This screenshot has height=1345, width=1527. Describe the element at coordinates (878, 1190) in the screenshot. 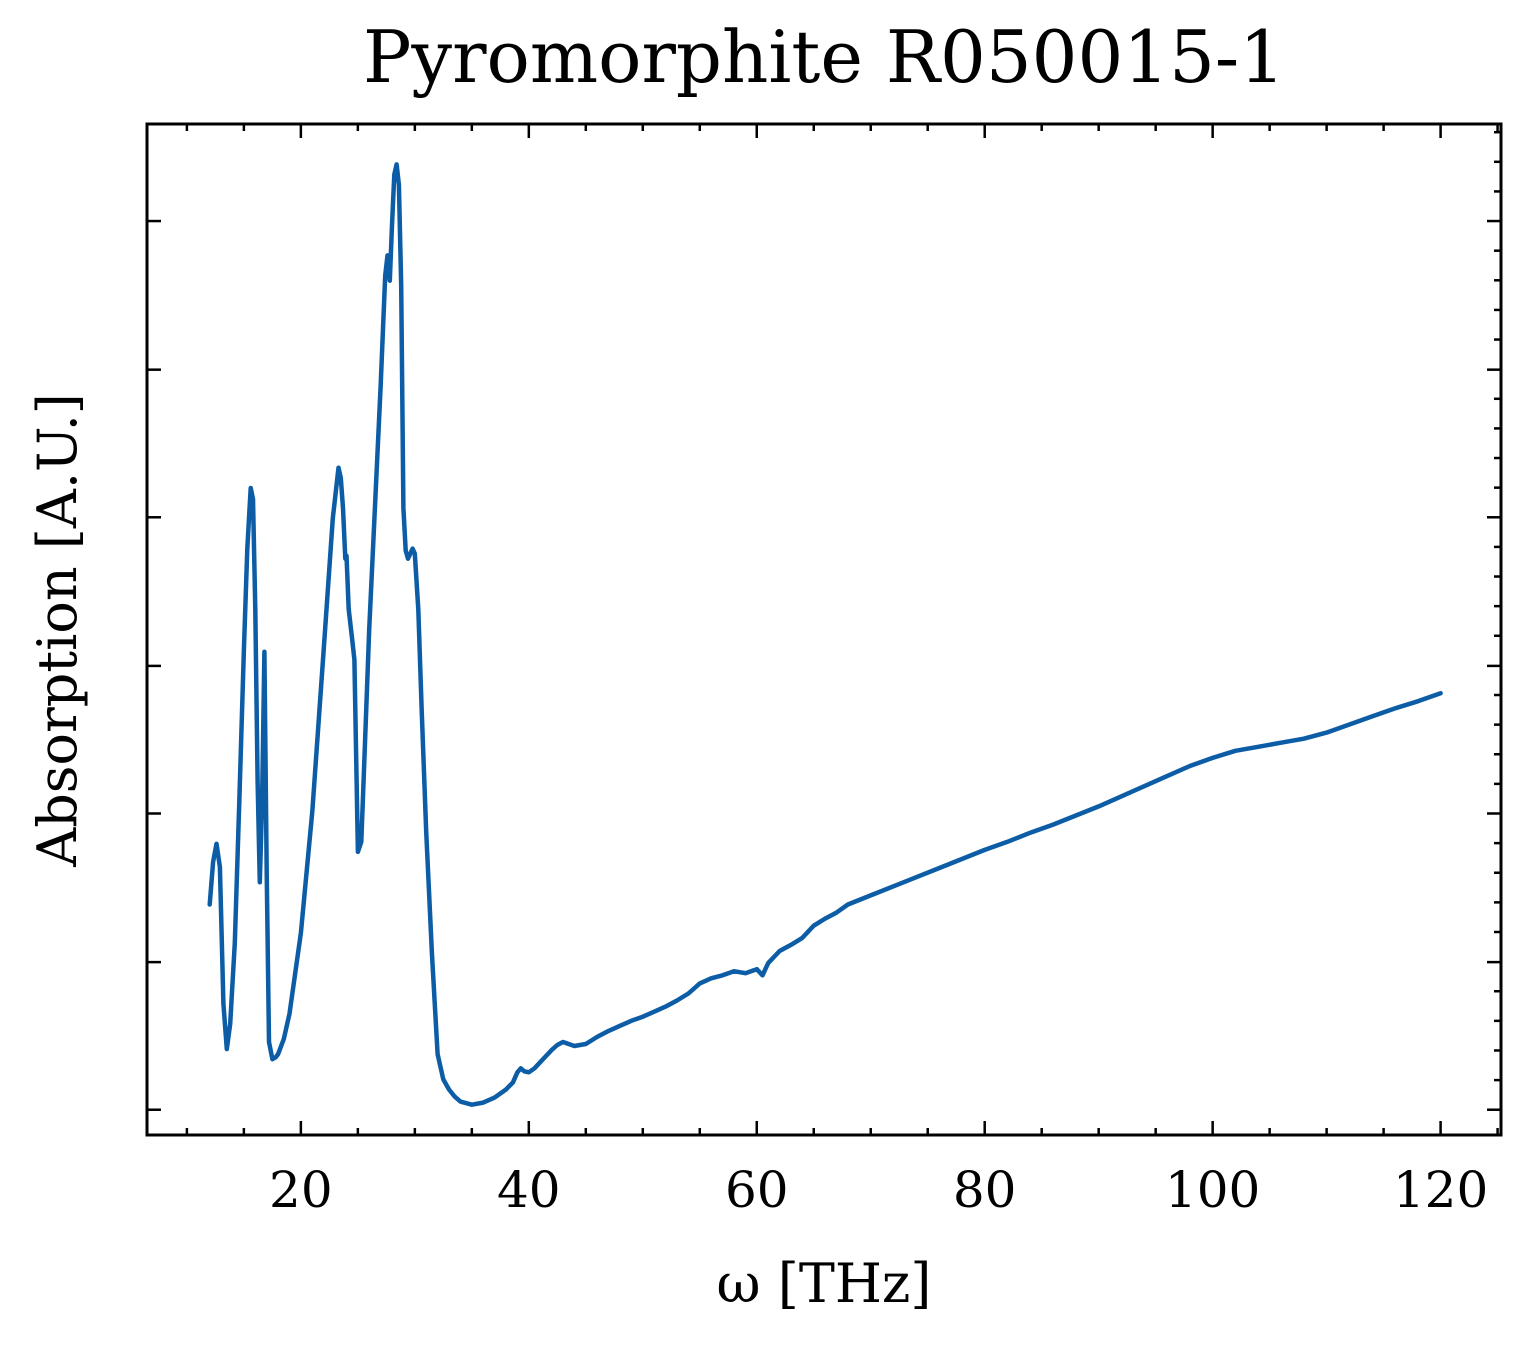

I see `x-tick-labels: 20 40 60 80 100 120` at that location.